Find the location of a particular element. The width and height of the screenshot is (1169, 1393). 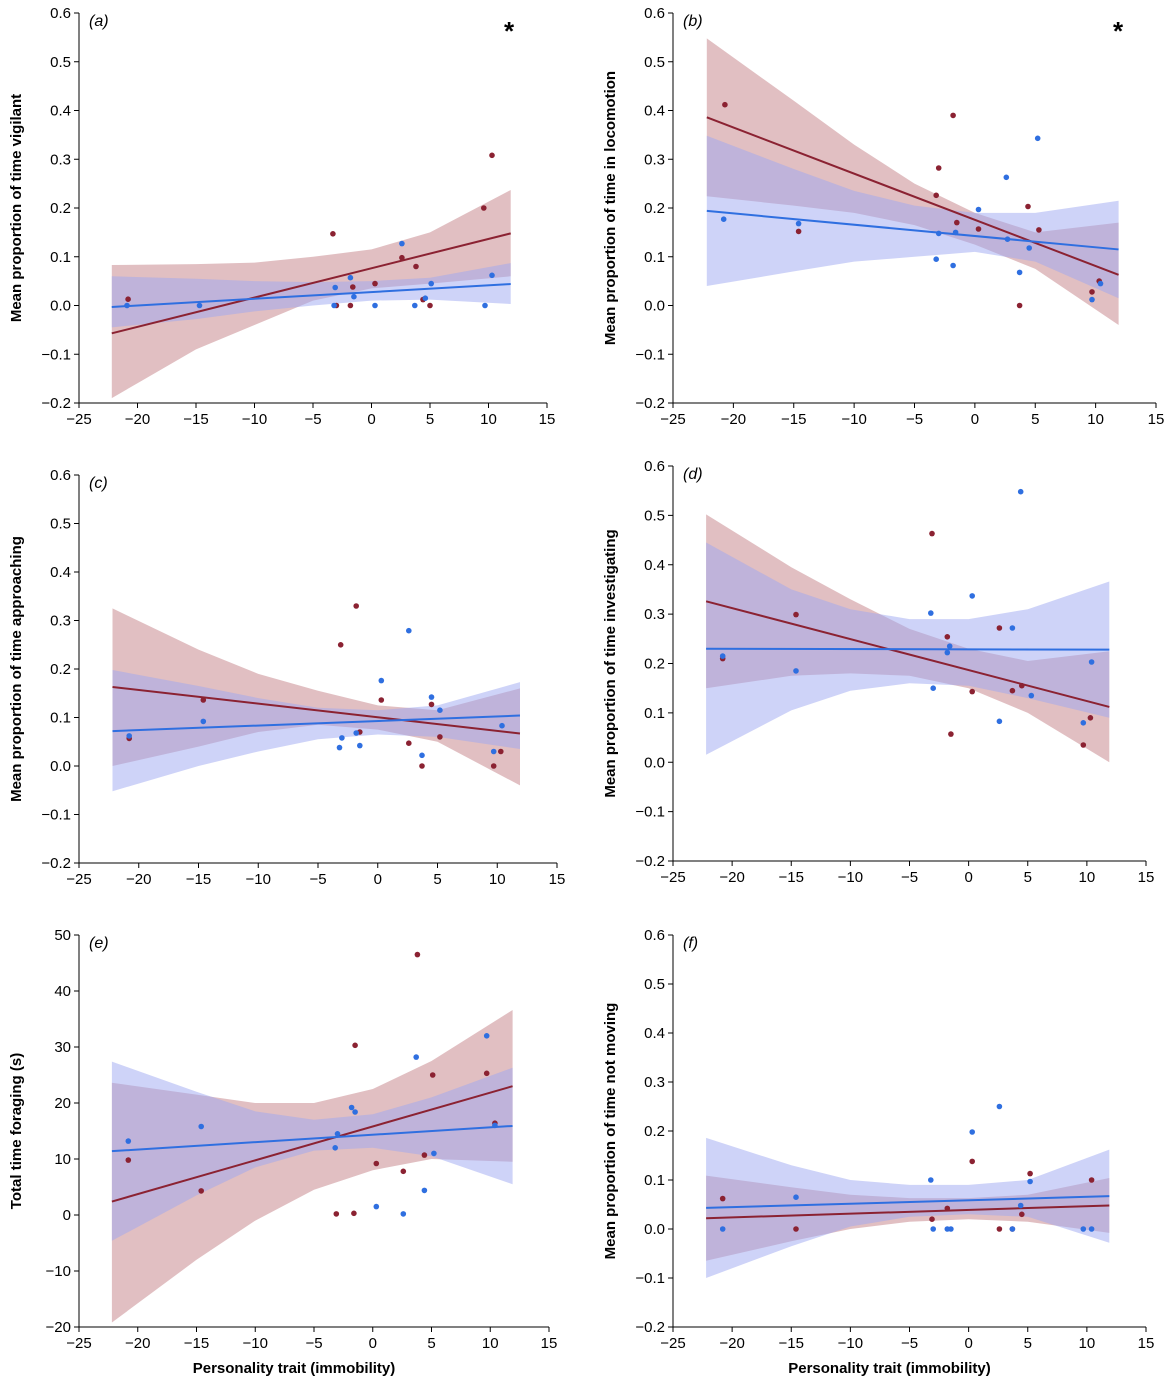

chart-b-x-tick-label: −5 is located at coordinates (914, 419).